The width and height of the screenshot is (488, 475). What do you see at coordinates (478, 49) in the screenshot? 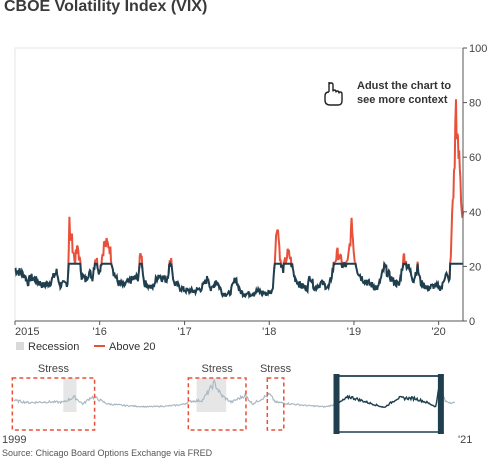
I see `y-tick-label: 100` at bounding box center [478, 49].